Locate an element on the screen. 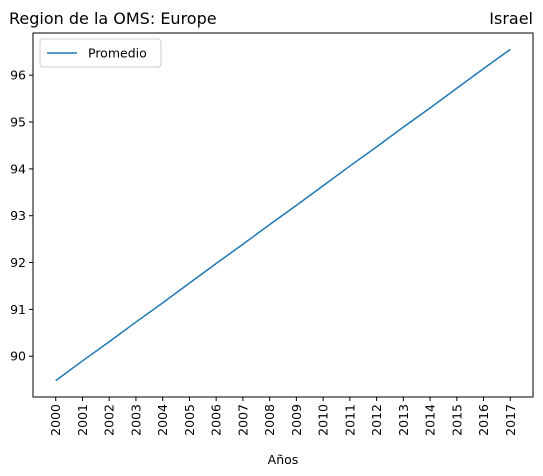 This screenshot has height=476, width=543. legend: Promedio is located at coordinates (100, 53).